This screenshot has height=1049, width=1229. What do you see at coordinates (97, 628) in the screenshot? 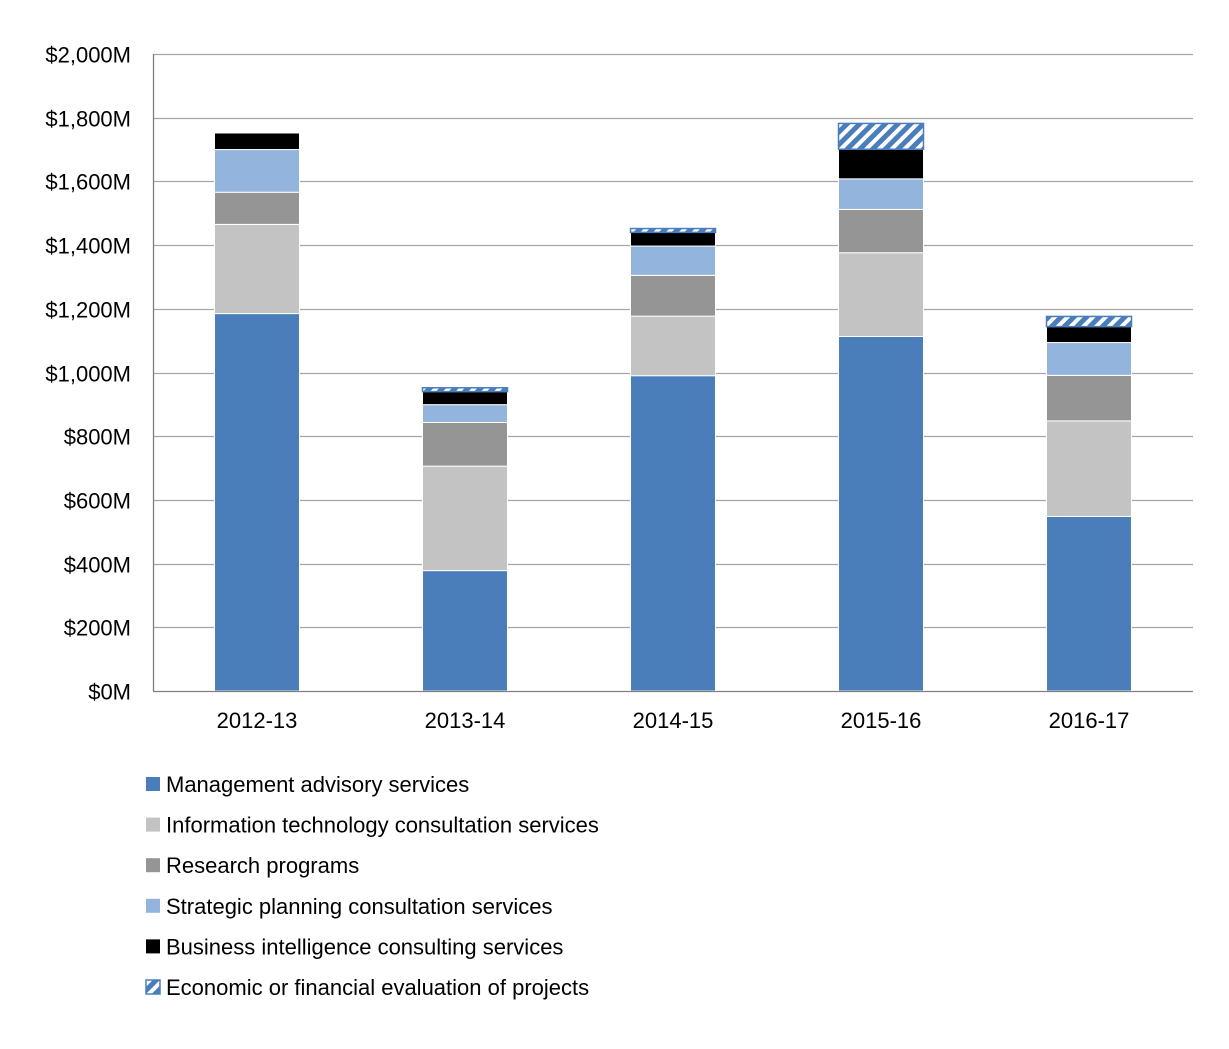
I see `y-tick-label: $200M` at bounding box center [97, 628].